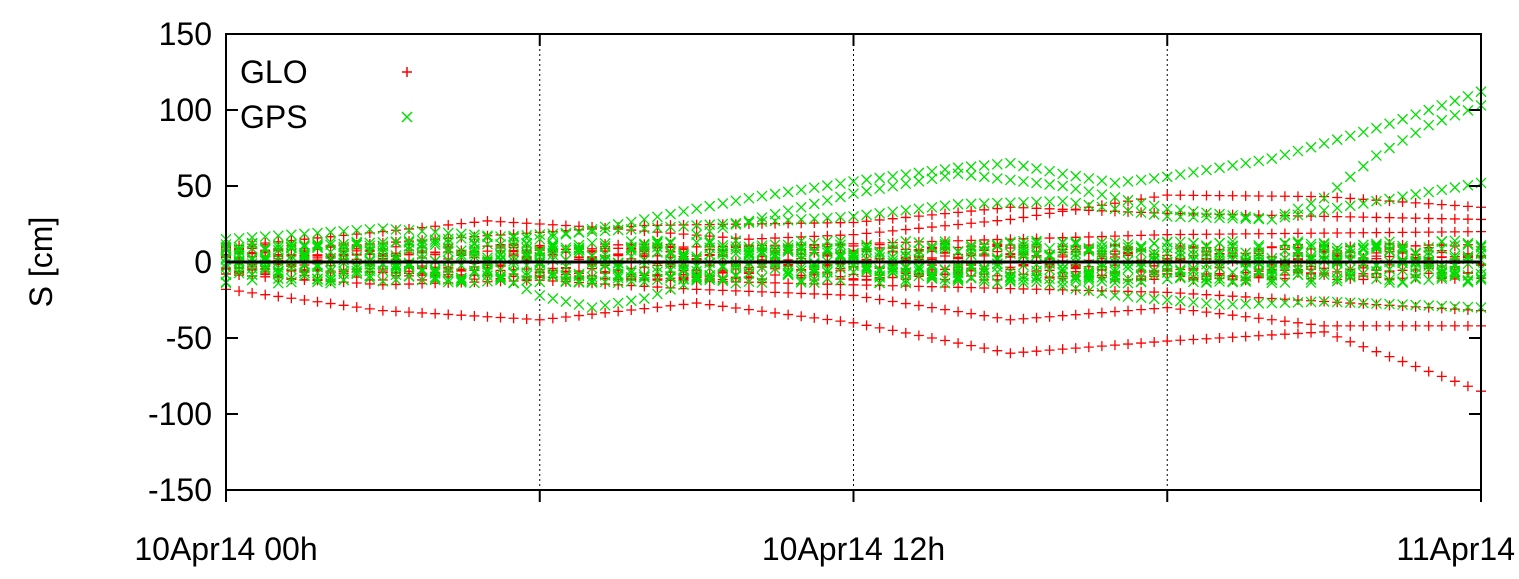 This screenshot has height=579, width=1519. I want to click on y-axis-label: S [cm], so click(41, 262).